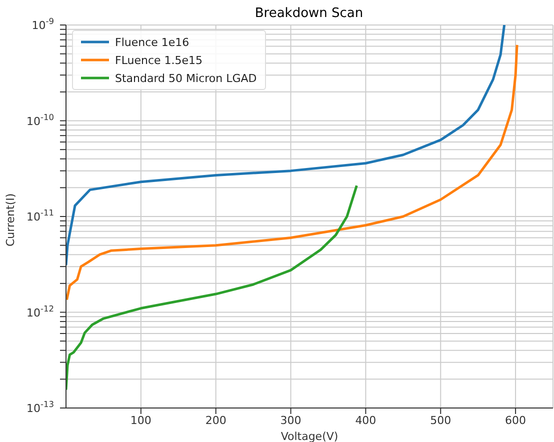 The width and height of the screenshot is (554, 442). I want to click on y-tick-label: 10$^{-11}$, so click(40, 216).